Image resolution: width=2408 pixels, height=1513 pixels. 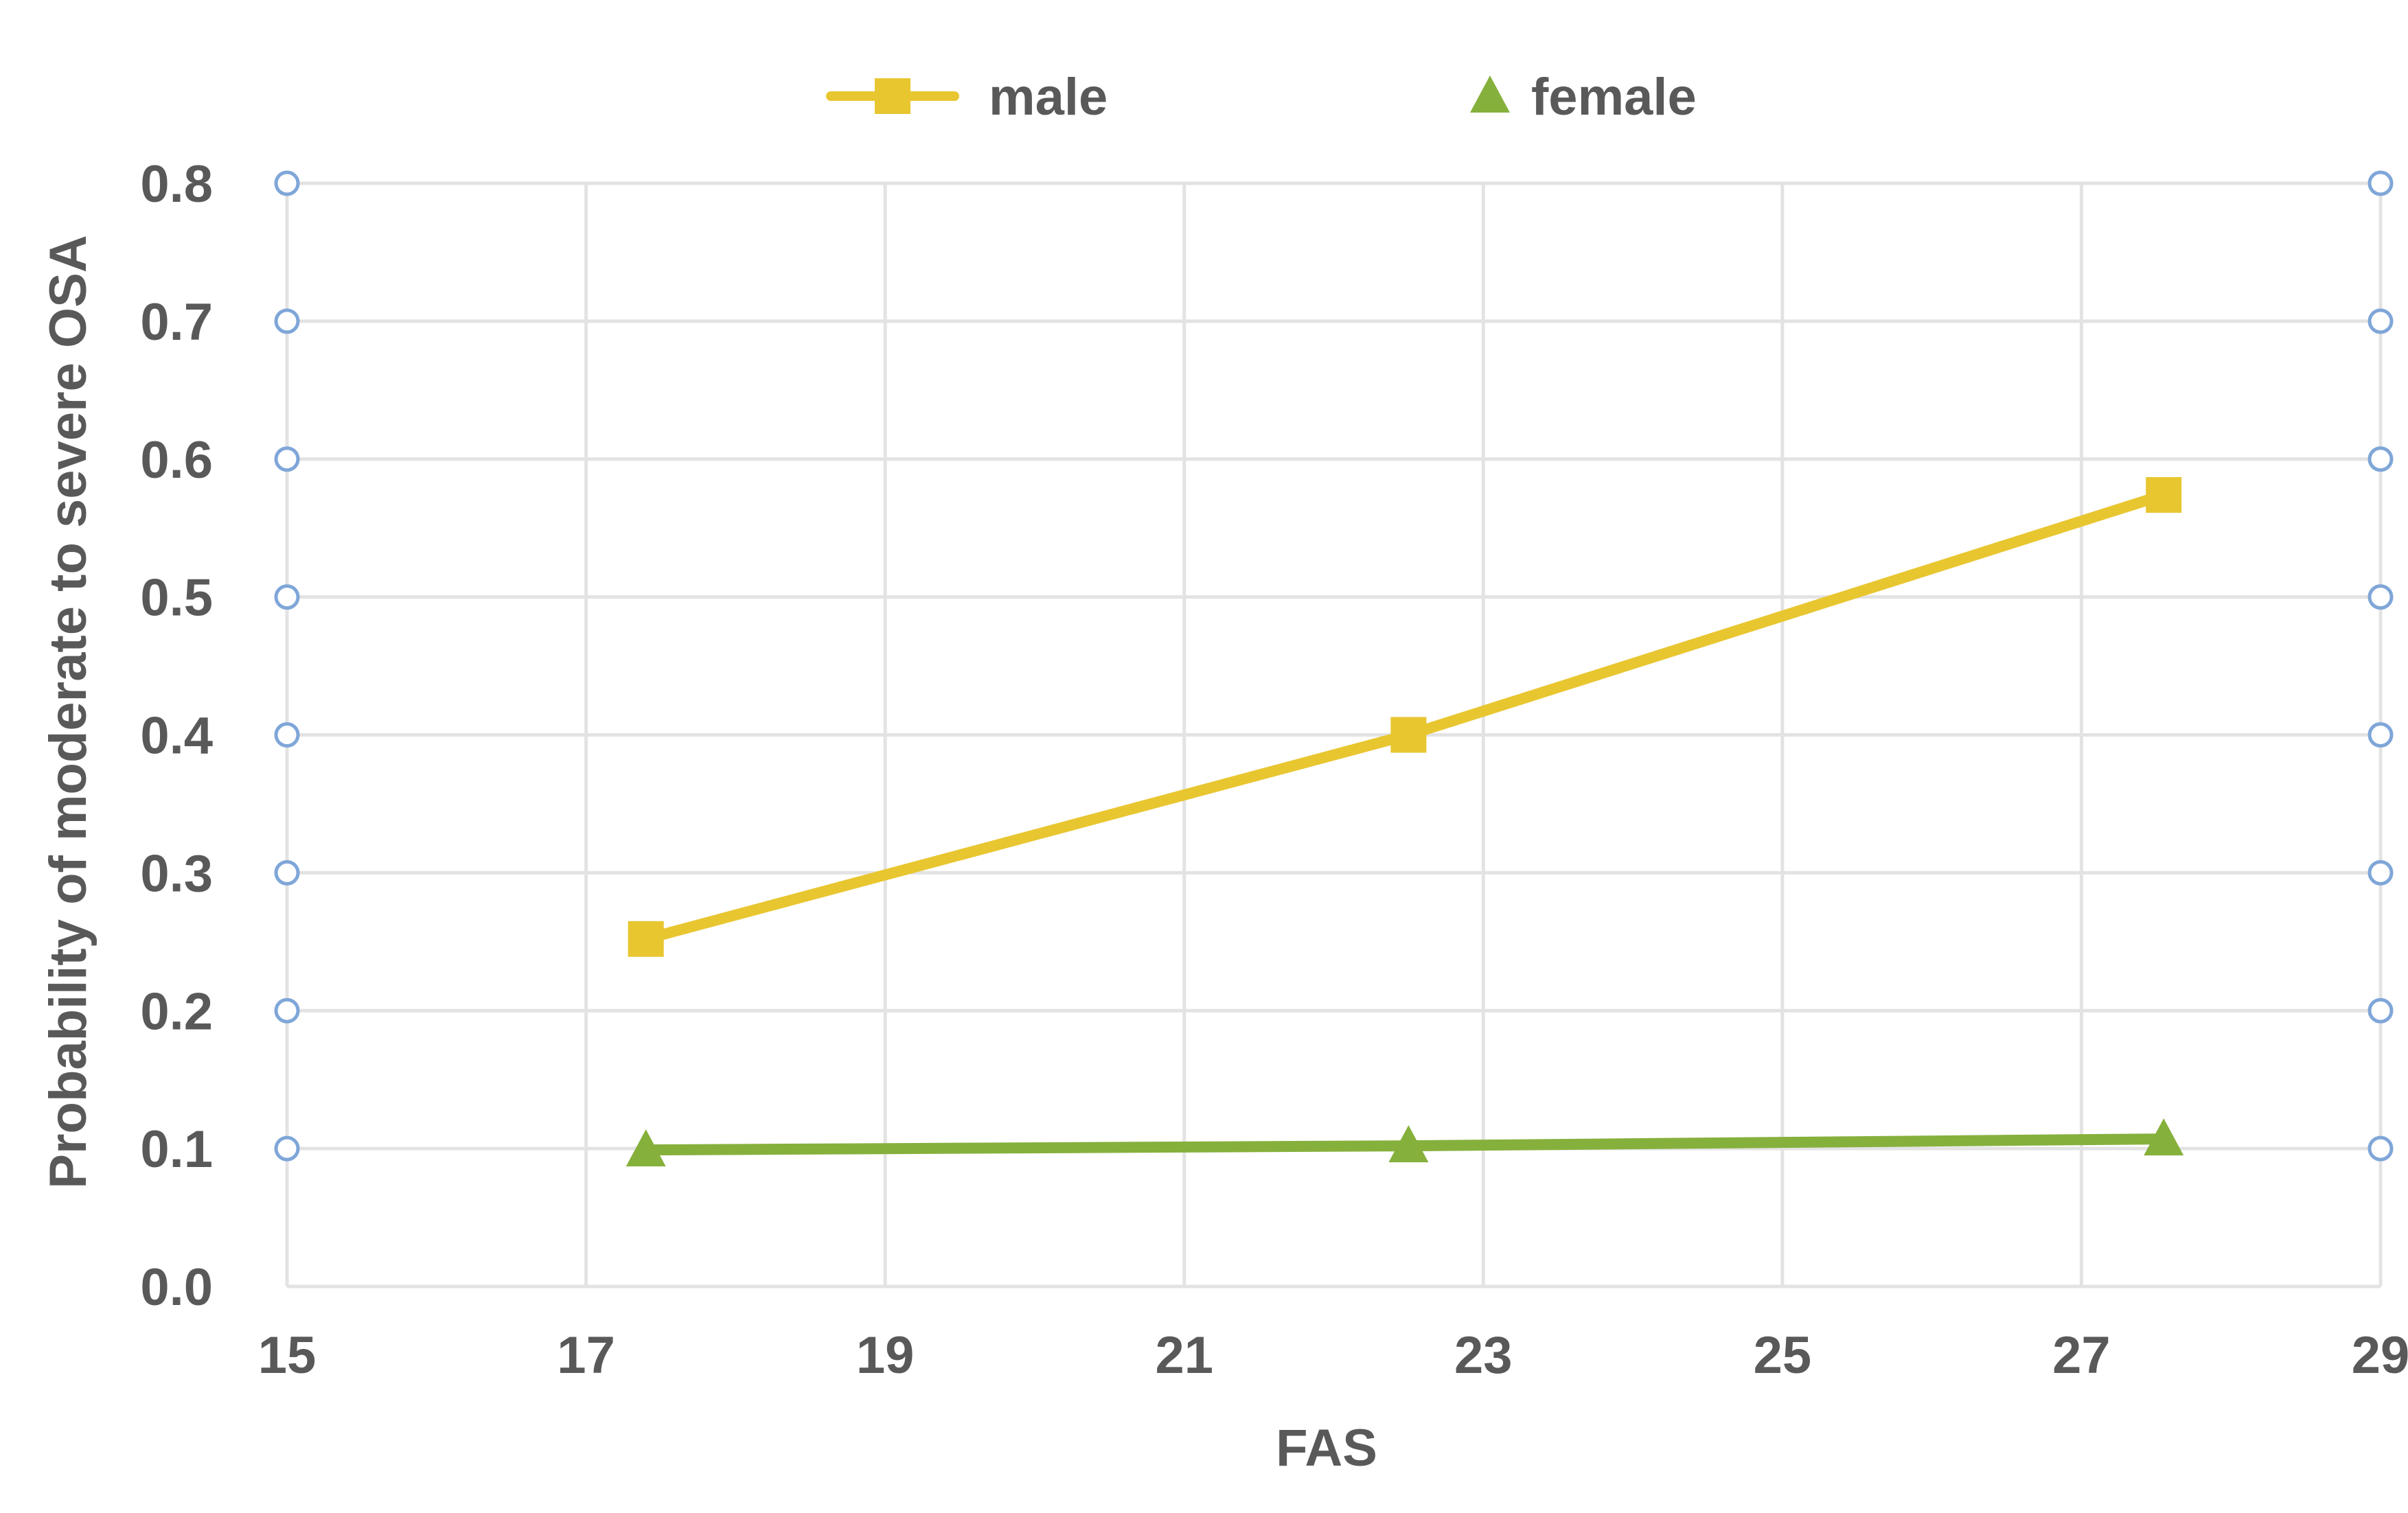 I want to click on y-tick-label: 0.3, so click(x=176, y=873).